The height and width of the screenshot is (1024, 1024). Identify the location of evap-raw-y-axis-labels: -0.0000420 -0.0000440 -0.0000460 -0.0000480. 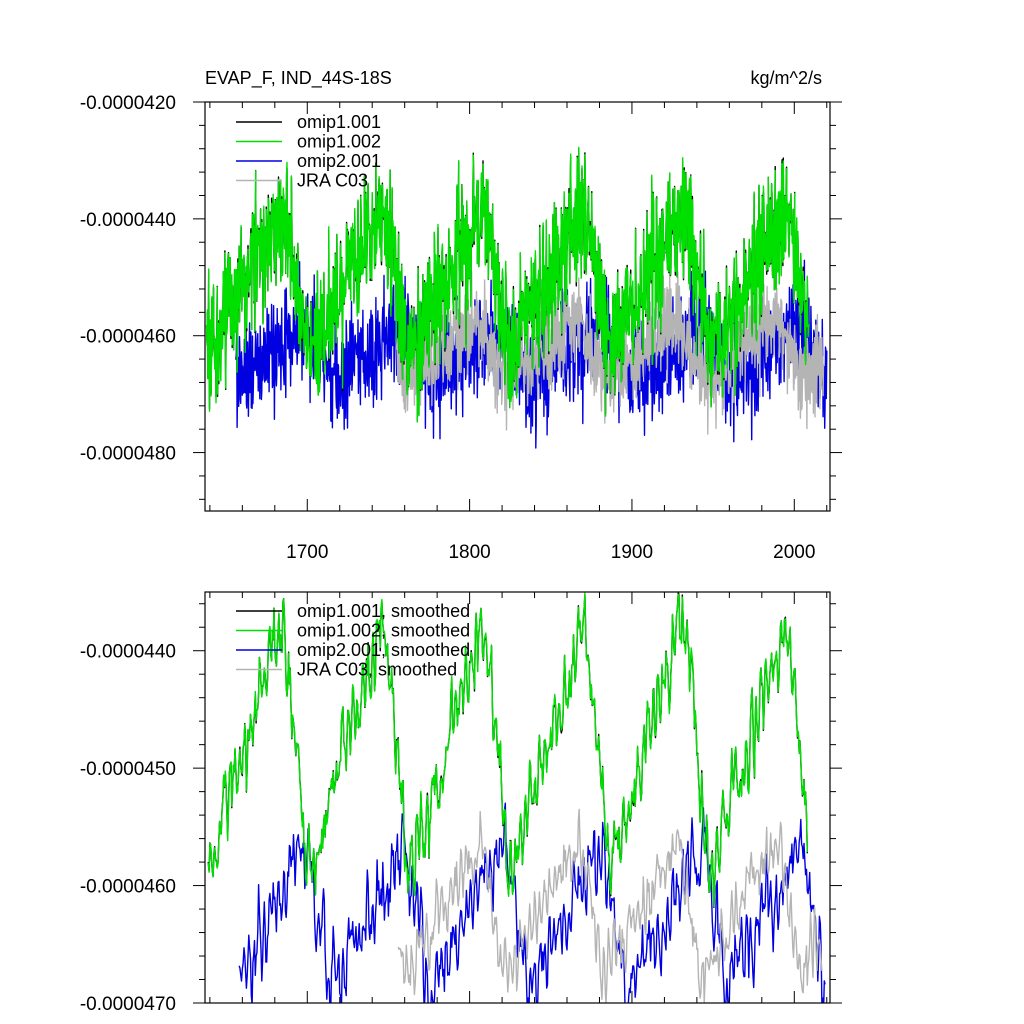
(128, 279).